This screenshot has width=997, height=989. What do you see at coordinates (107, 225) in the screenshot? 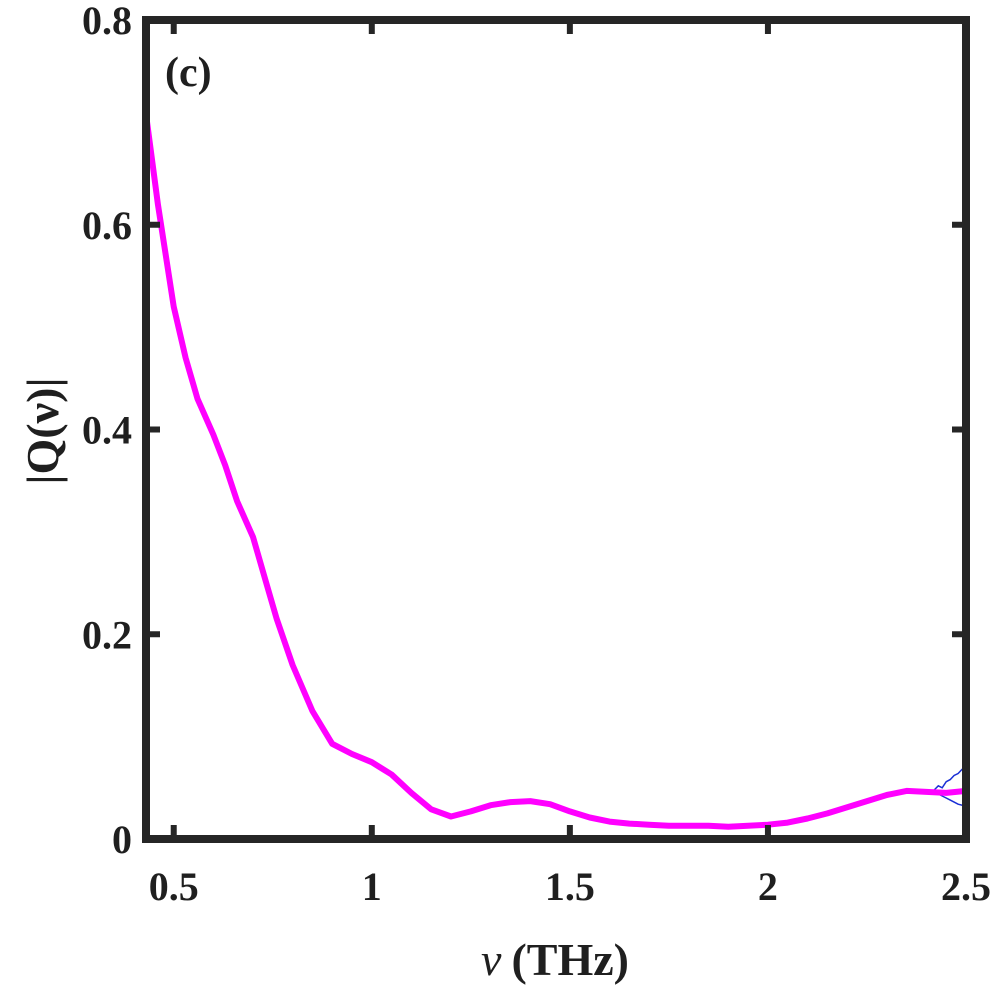
I see `y-tick-label: 0.6` at bounding box center [107, 225].